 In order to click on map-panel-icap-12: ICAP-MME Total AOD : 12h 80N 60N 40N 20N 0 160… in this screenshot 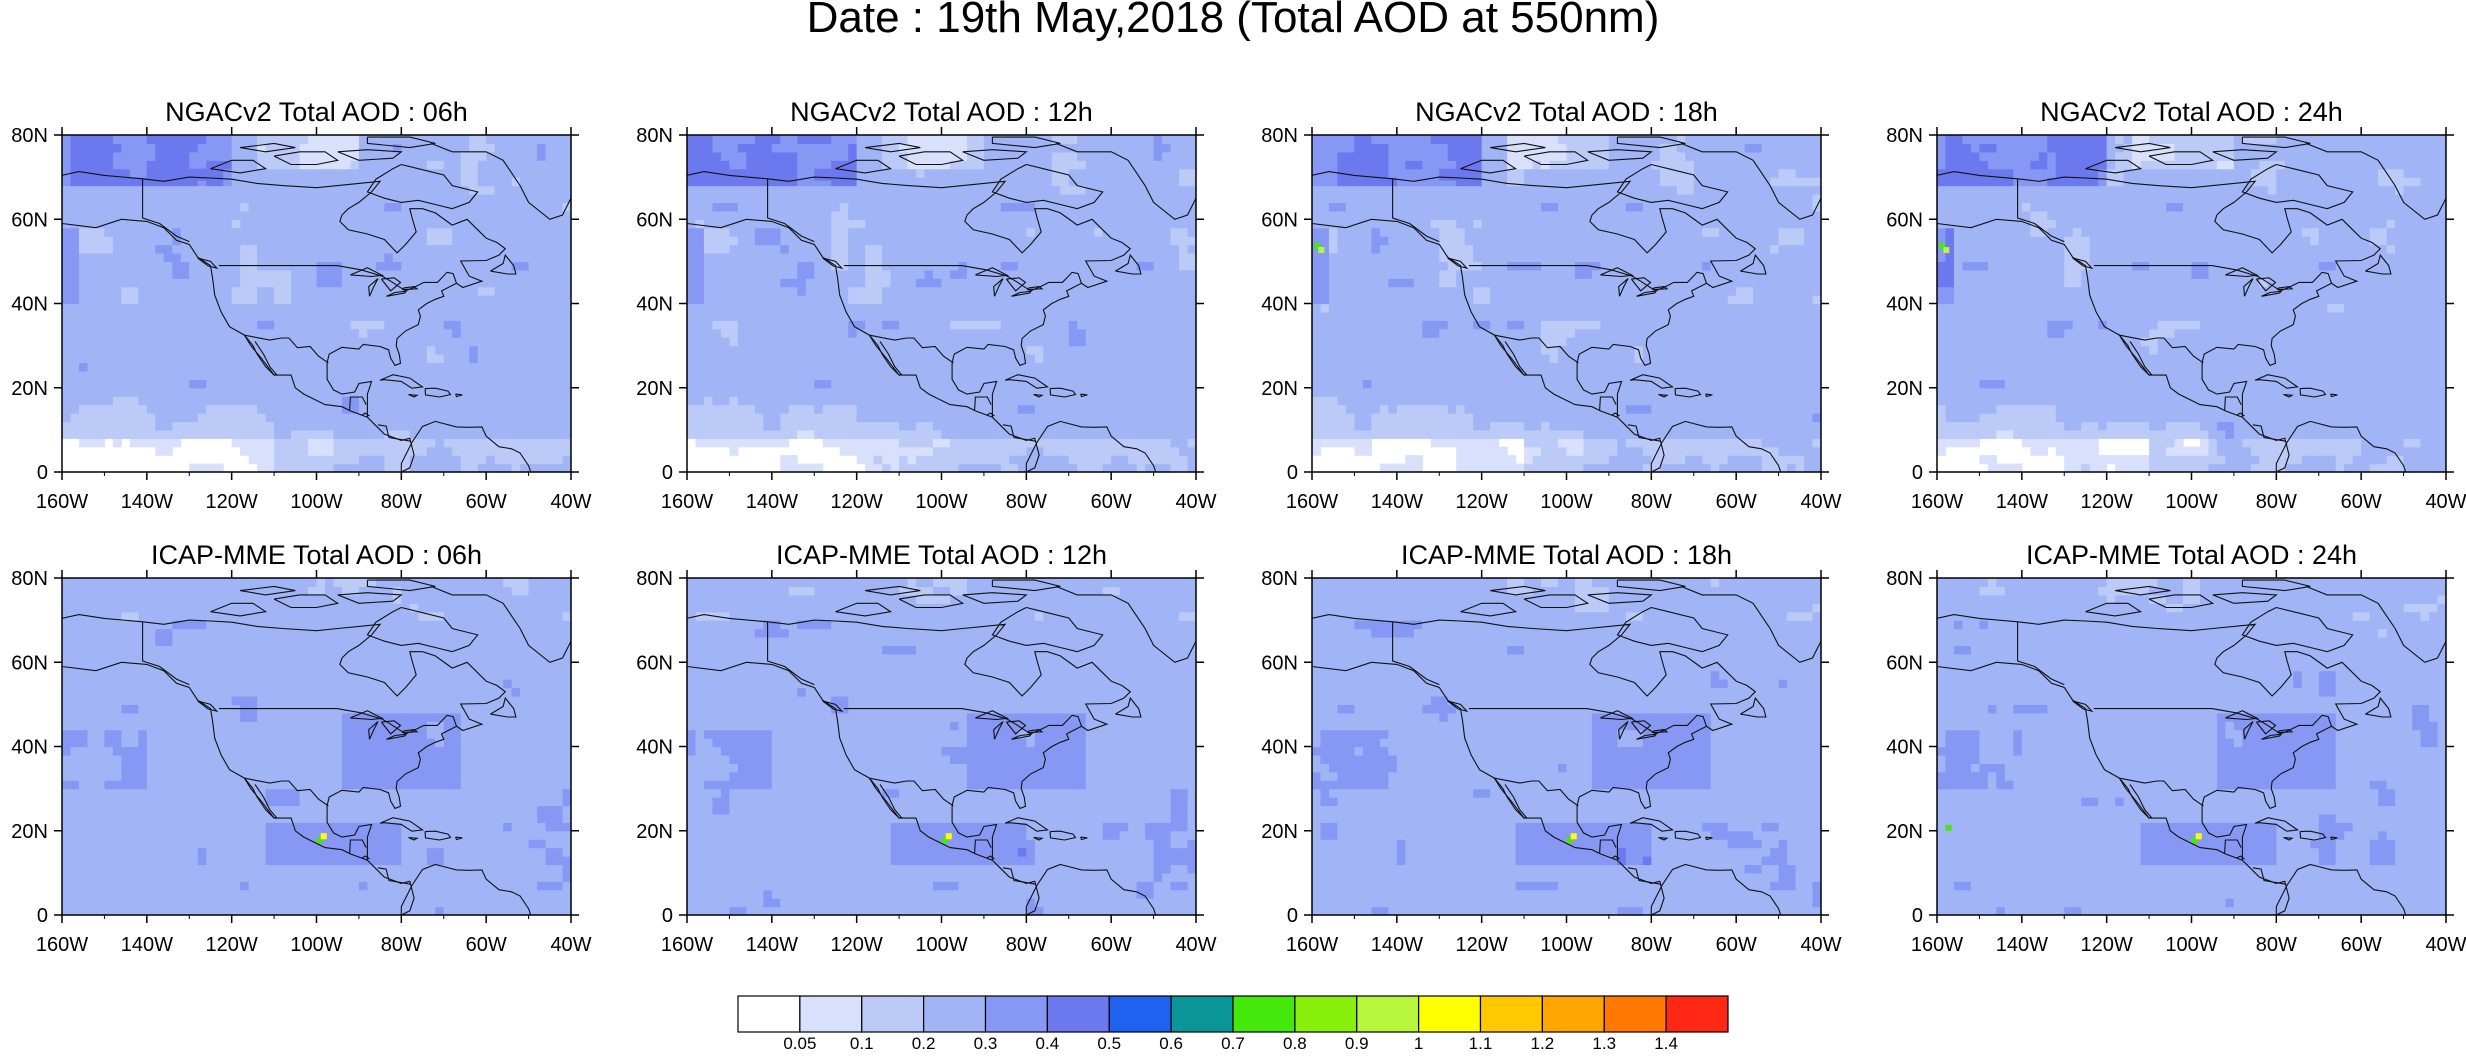, I will do `click(926, 748)`.